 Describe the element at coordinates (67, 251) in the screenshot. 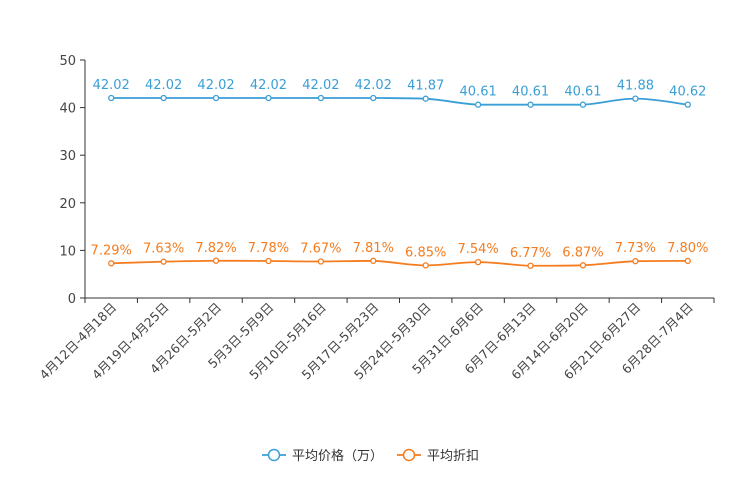

I see `y-tick-label: 10` at that location.